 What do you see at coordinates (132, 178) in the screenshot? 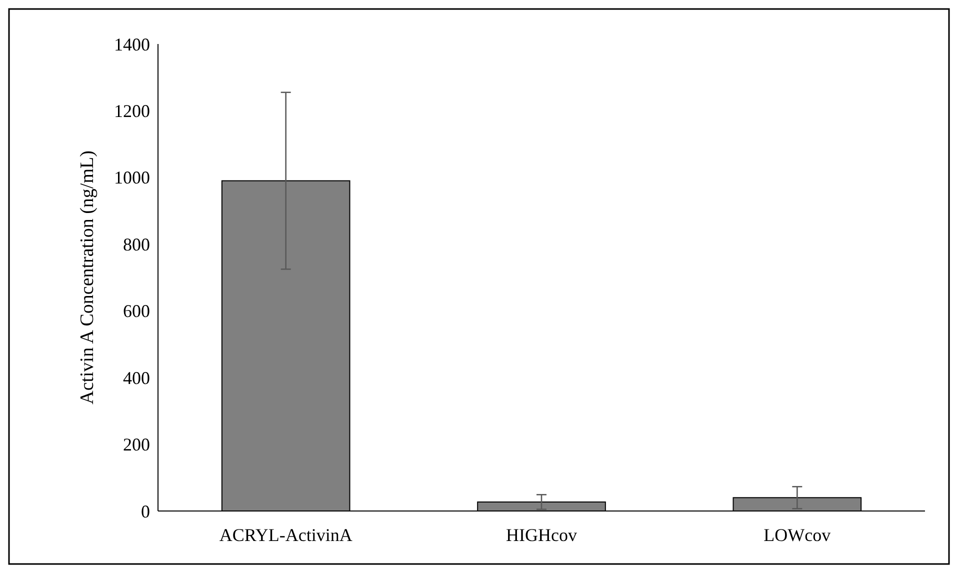
I see `y-tick-label: 1000` at bounding box center [132, 178].